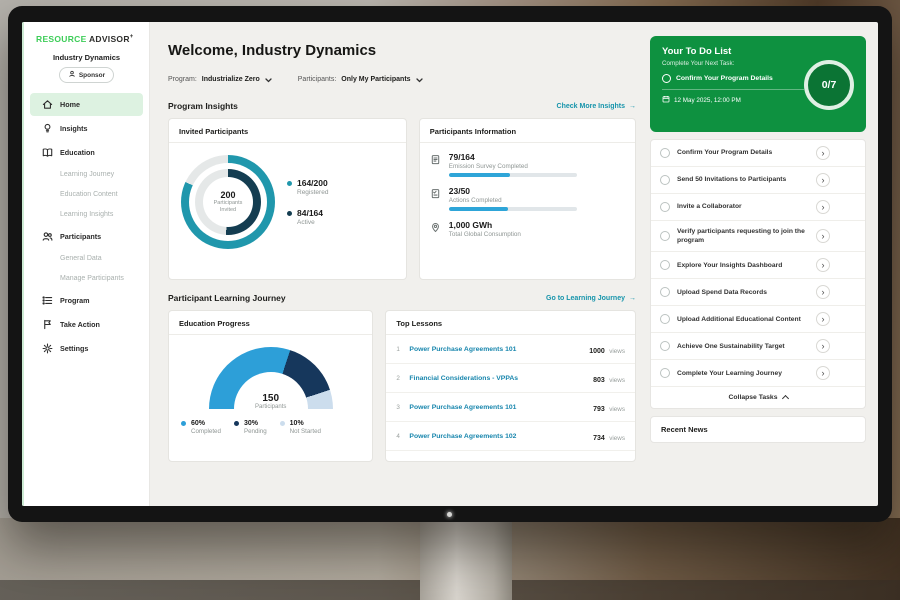 This screenshot has width=900, height=600. Describe the element at coordinates (591, 298) in the screenshot. I see `go-to-learning-journey-link: Go to Learning Journey →` at that location.